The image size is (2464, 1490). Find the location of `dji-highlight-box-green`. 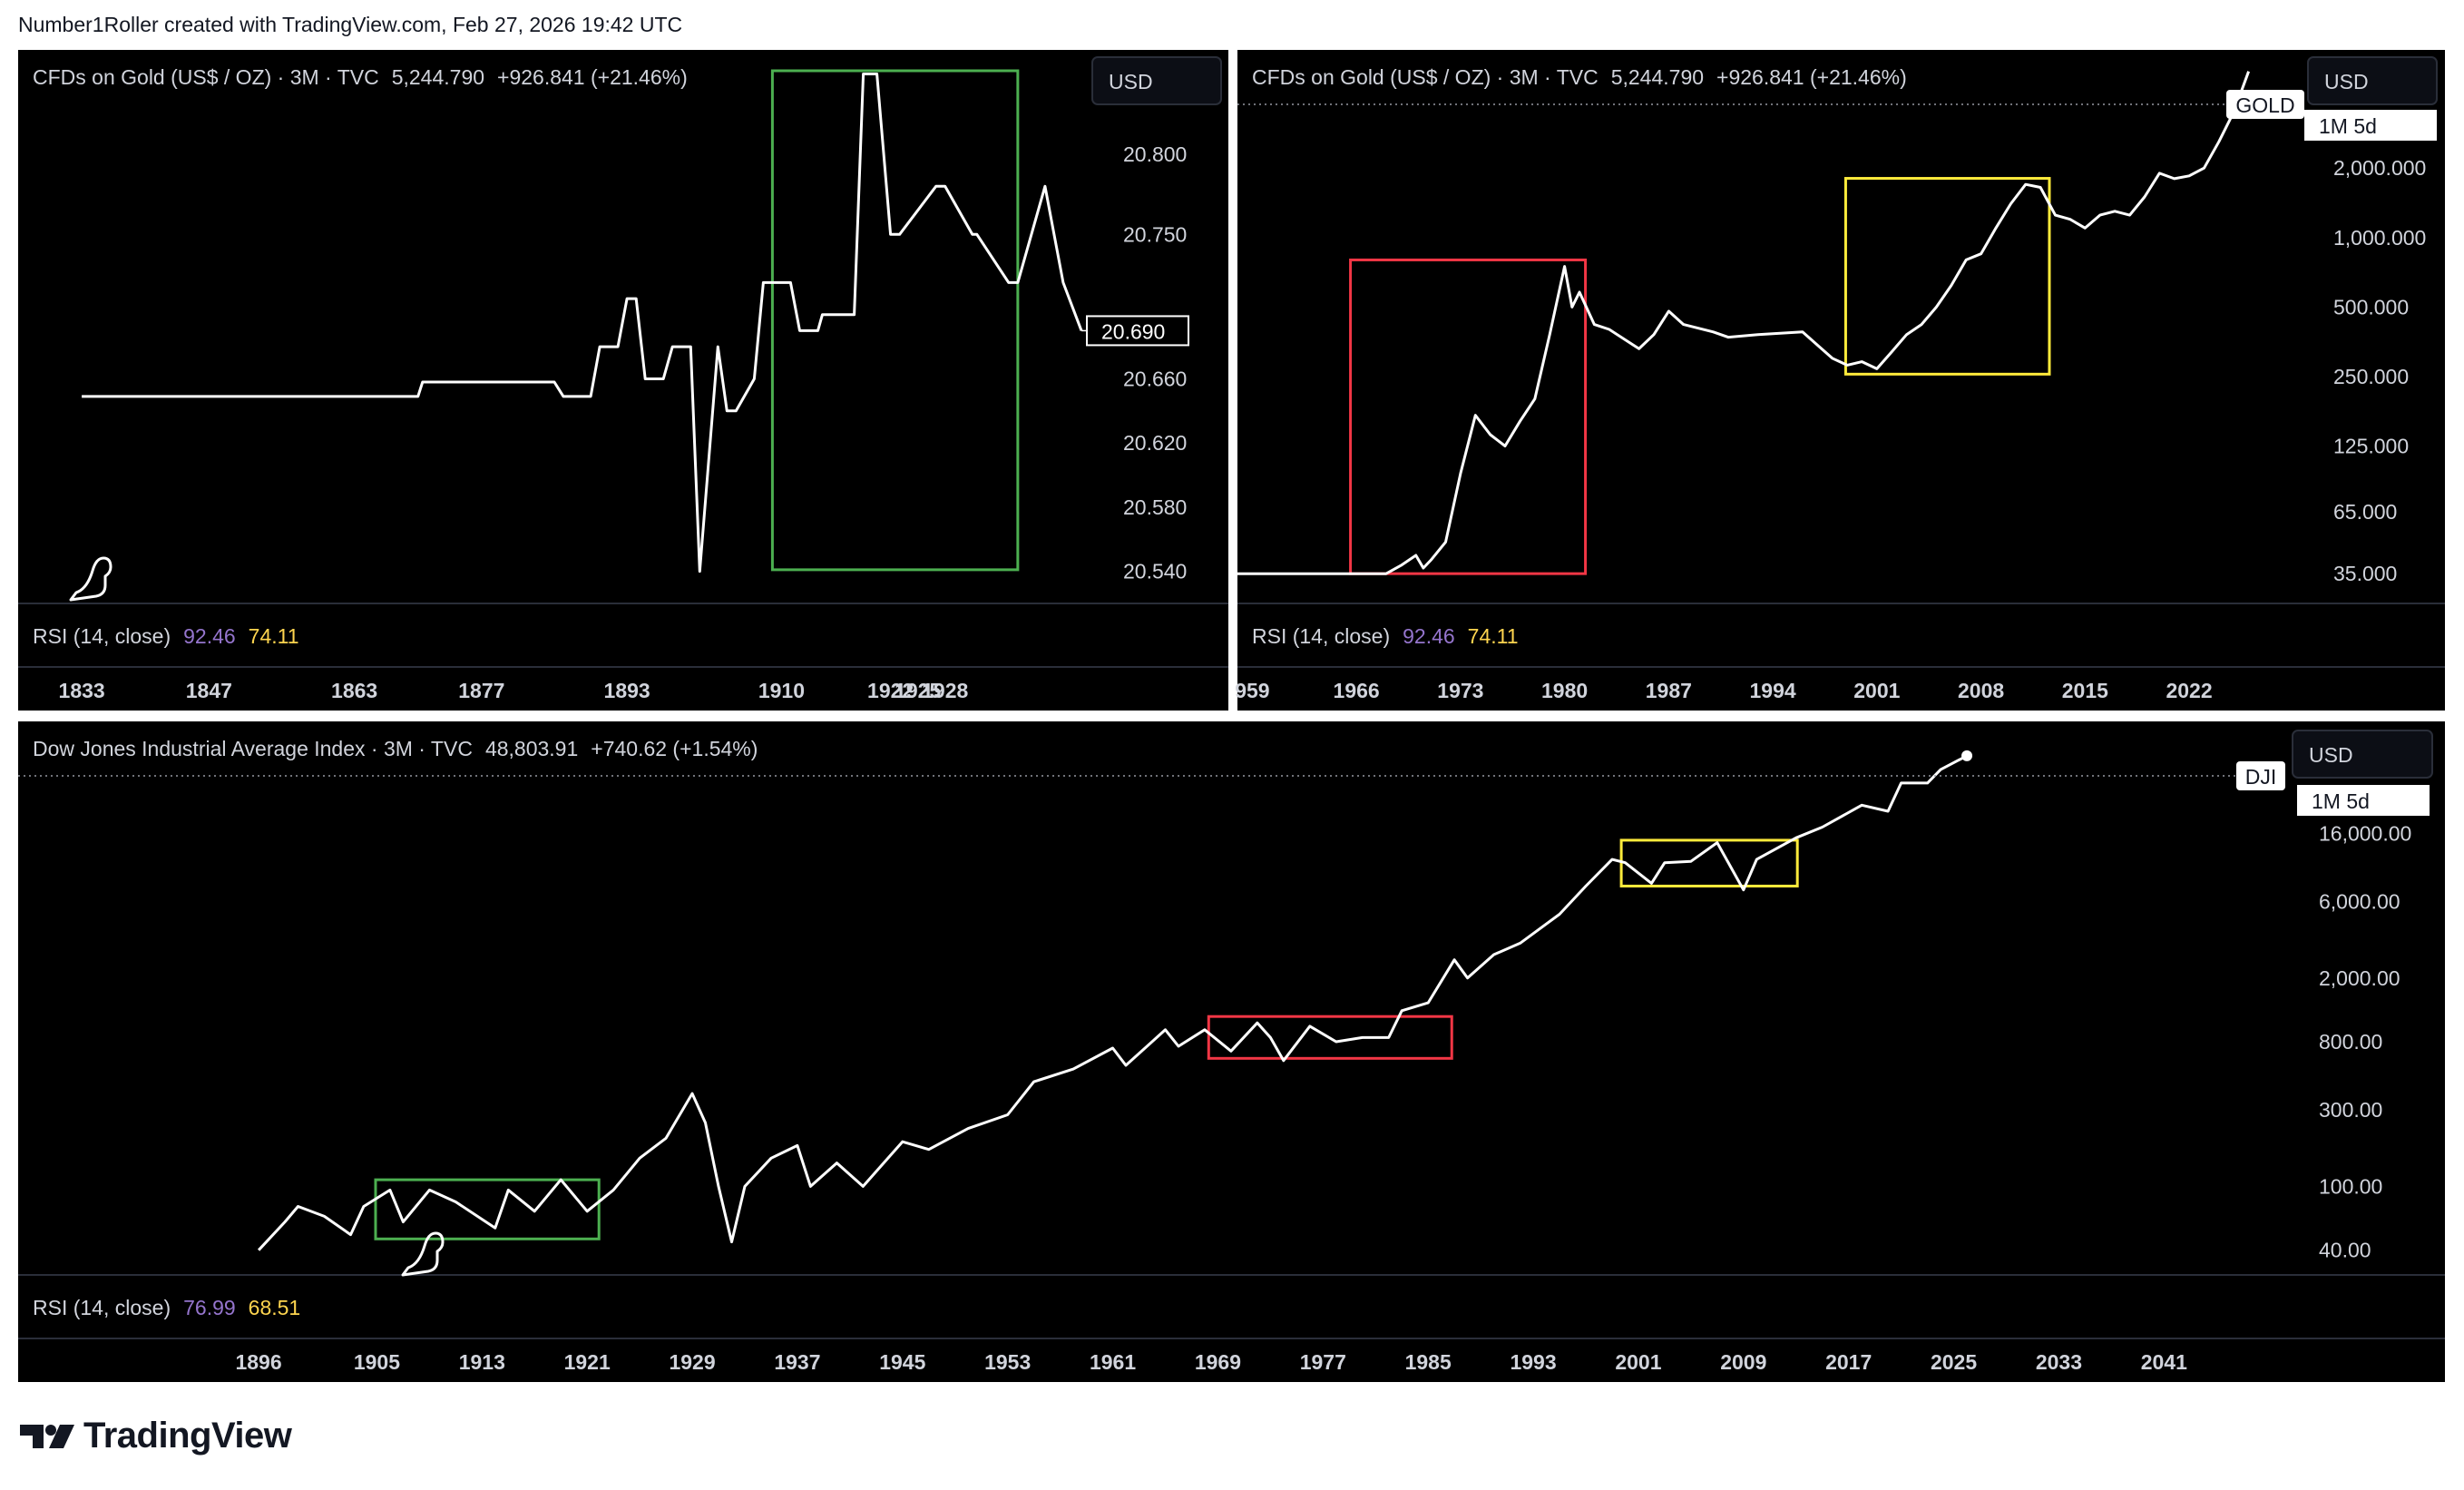

dji-highlight-box-green is located at coordinates (487, 1209).